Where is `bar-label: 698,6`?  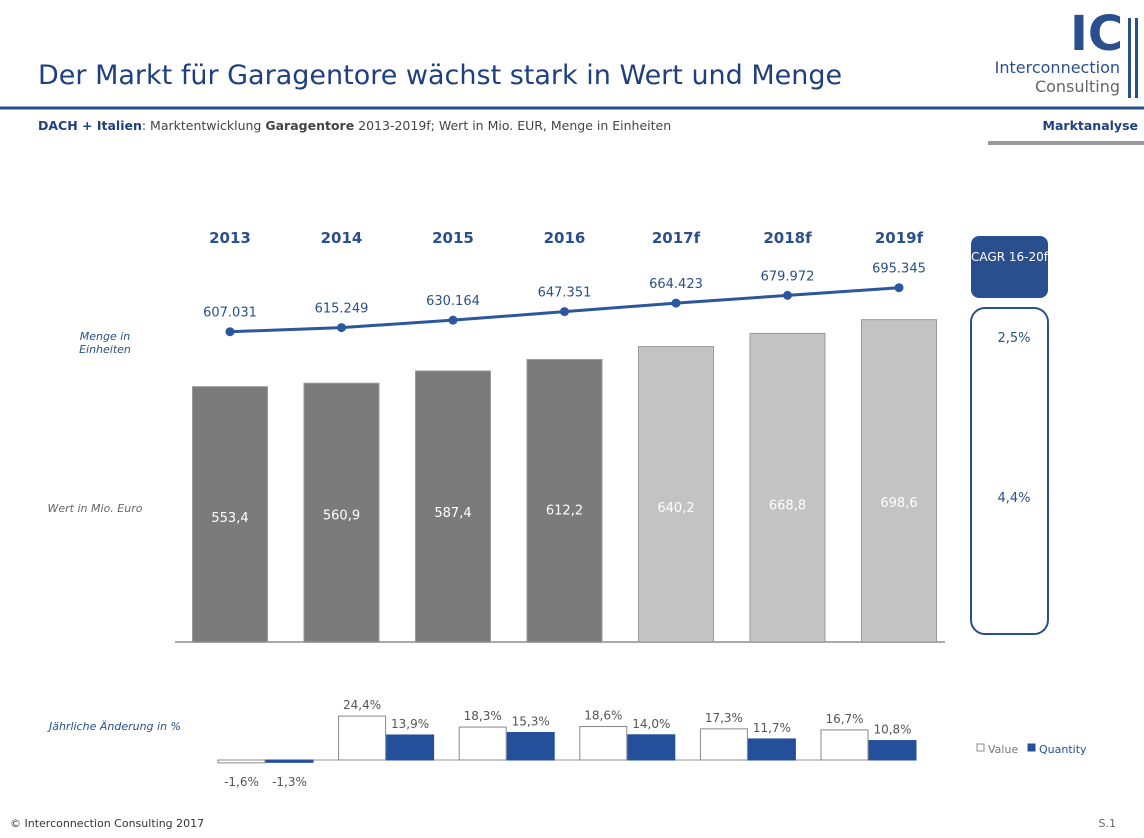 bar-label: 698,6 is located at coordinates (898, 503).